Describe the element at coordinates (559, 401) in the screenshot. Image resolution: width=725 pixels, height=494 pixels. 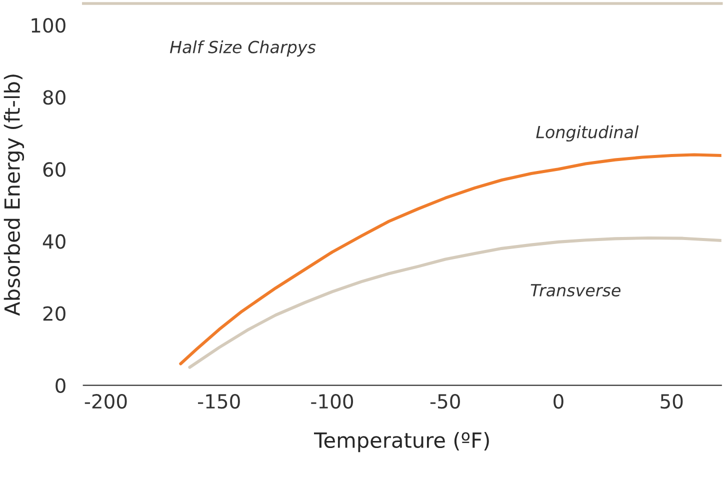
I see `x-tick-label: 0` at that location.